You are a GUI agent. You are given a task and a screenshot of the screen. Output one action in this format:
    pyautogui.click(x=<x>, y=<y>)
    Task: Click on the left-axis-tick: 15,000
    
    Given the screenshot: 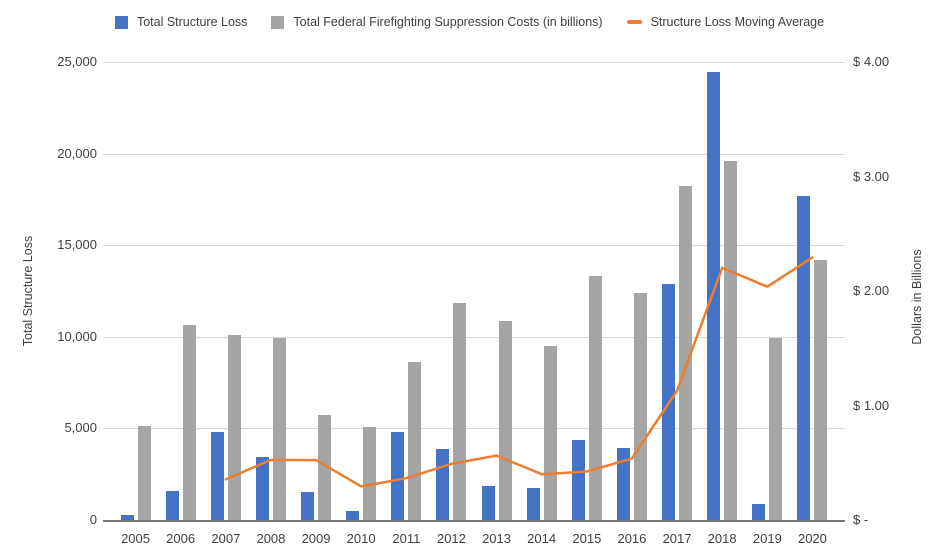 What is the action you would take?
    pyautogui.click(x=77, y=244)
    